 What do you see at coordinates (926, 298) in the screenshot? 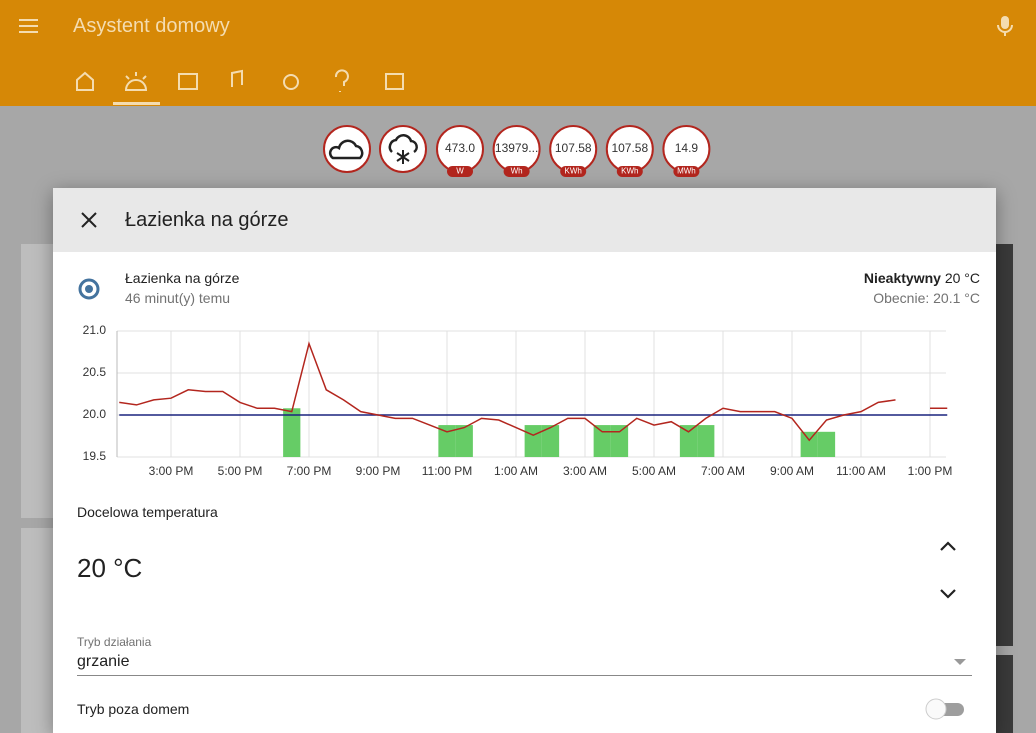
I see `current-temperature: Obecnie: 20.1 °C` at bounding box center [926, 298].